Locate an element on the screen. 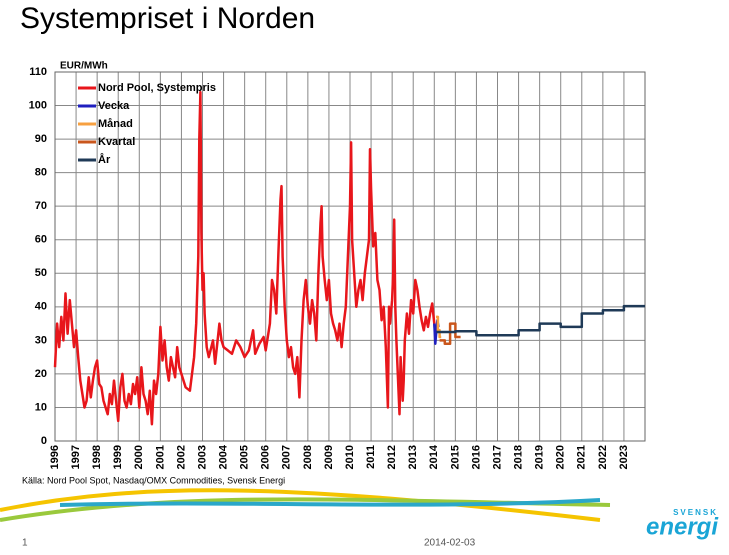 Image resolution: width=729 pixels, height=555 pixels. legend-label: Kvartal is located at coordinates (116, 142).